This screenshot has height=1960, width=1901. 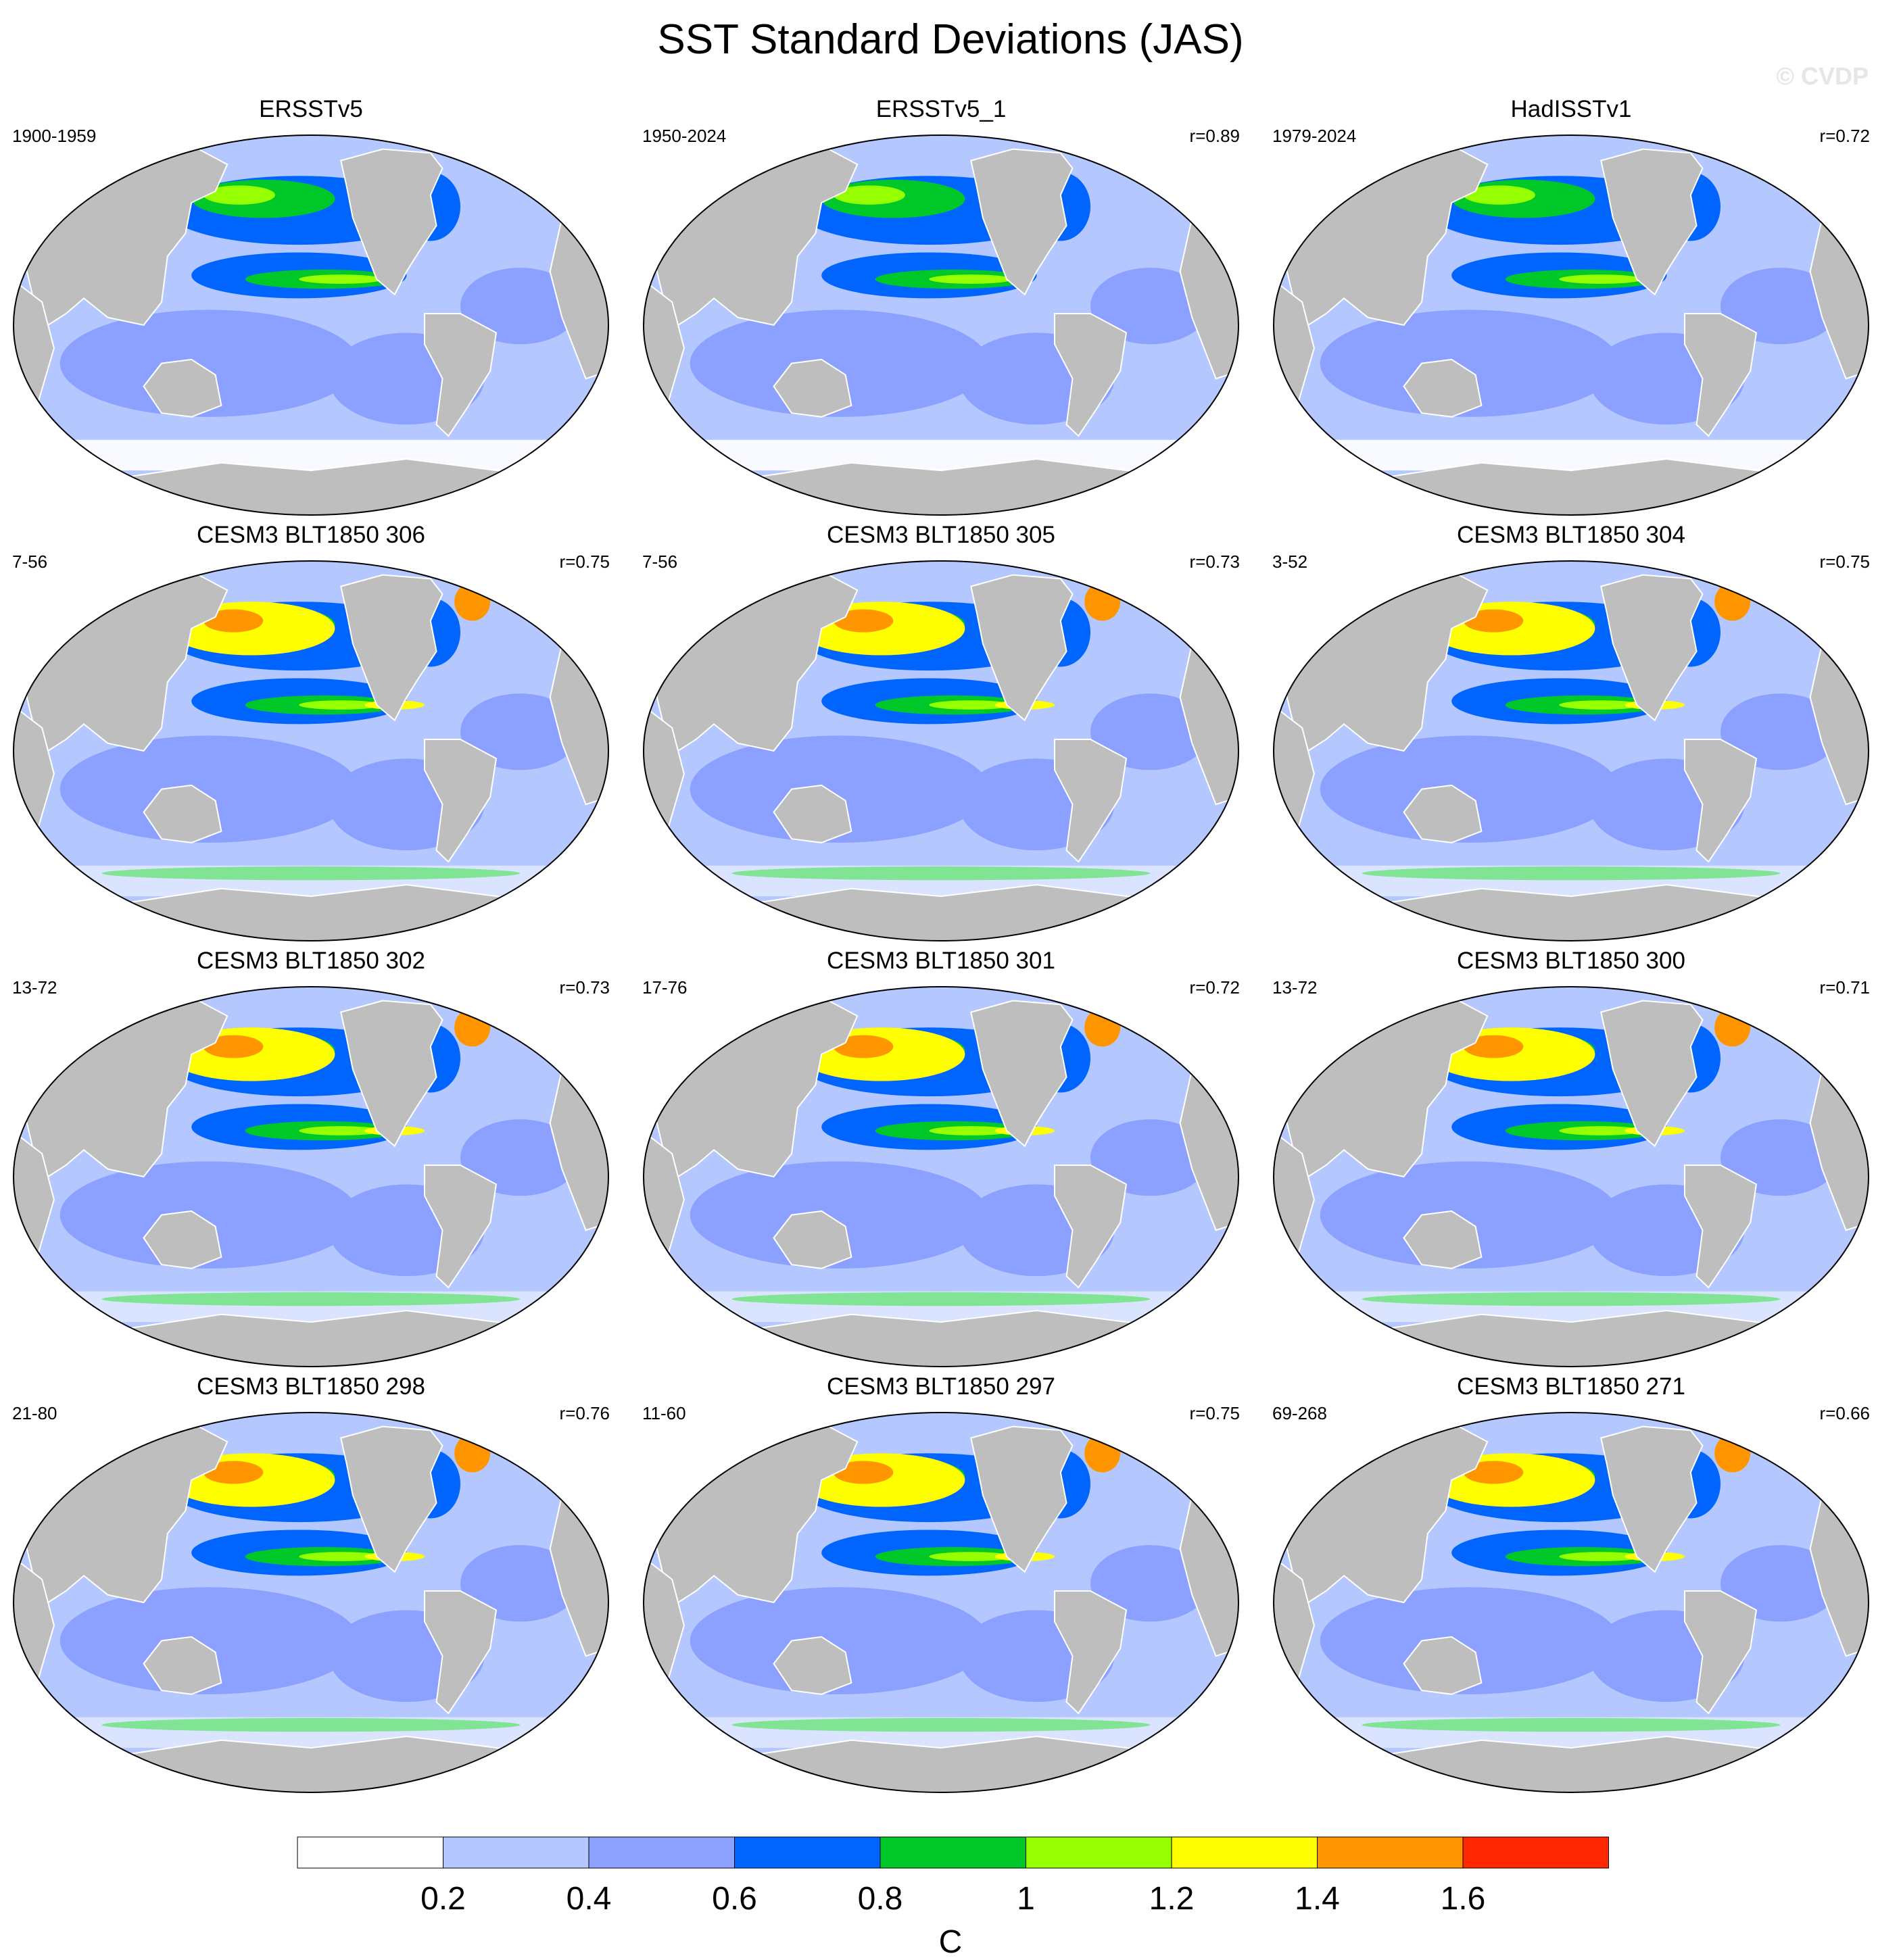 What do you see at coordinates (311, 535) in the screenshot?
I see `panel-title: CESM3 BLT1850 306` at bounding box center [311, 535].